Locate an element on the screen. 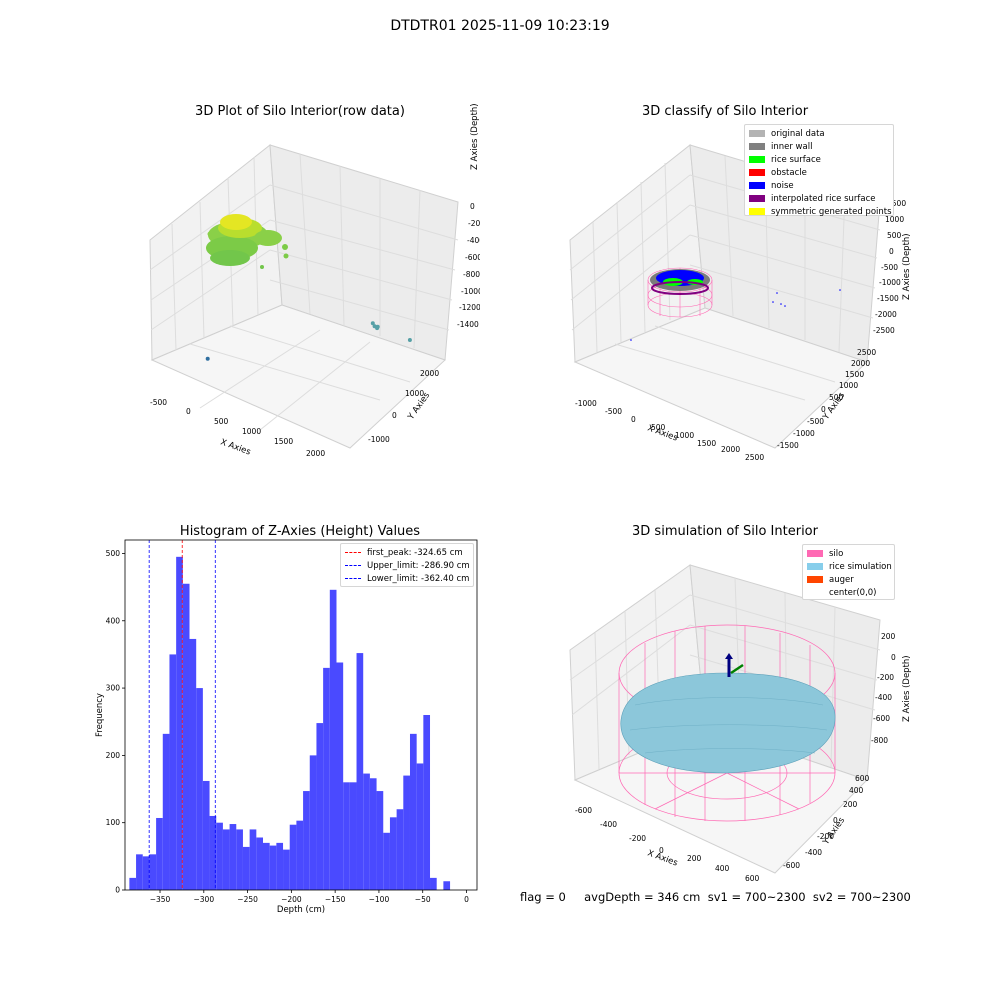 This screenshot has height=1000, width=1000. p2-ztick: -2500 is located at coordinates (884, 330).